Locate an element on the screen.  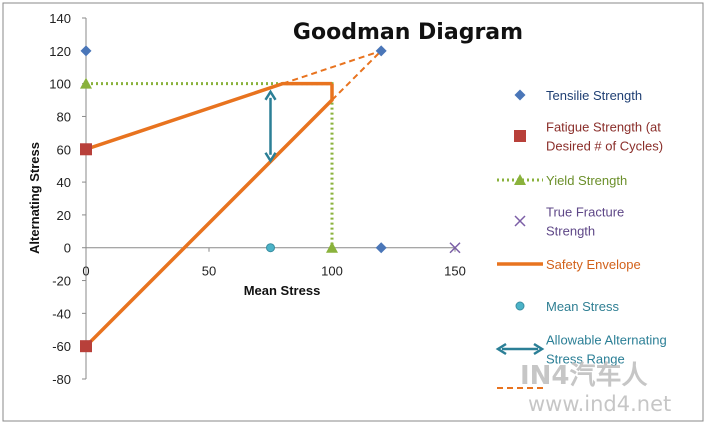
x-tick-label: 150 is located at coordinates (455, 271).